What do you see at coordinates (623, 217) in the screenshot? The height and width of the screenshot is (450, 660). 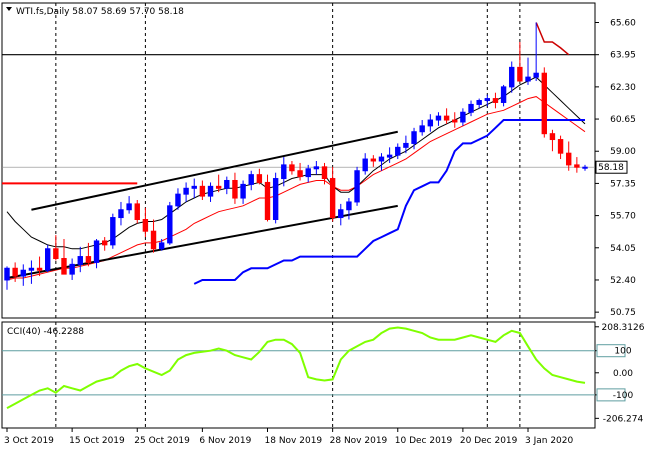 I see `price-tick-label: 55.70` at bounding box center [623, 217].